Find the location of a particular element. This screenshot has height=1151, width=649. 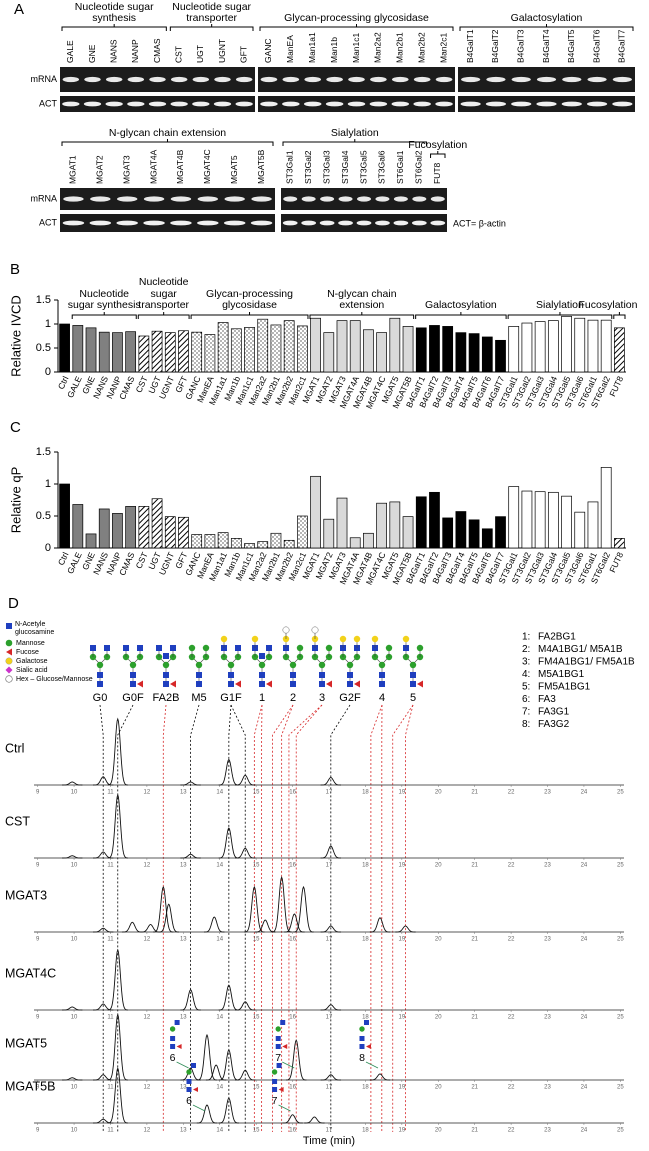

x-tick-label: 9 is located at coordinates (38, 793).